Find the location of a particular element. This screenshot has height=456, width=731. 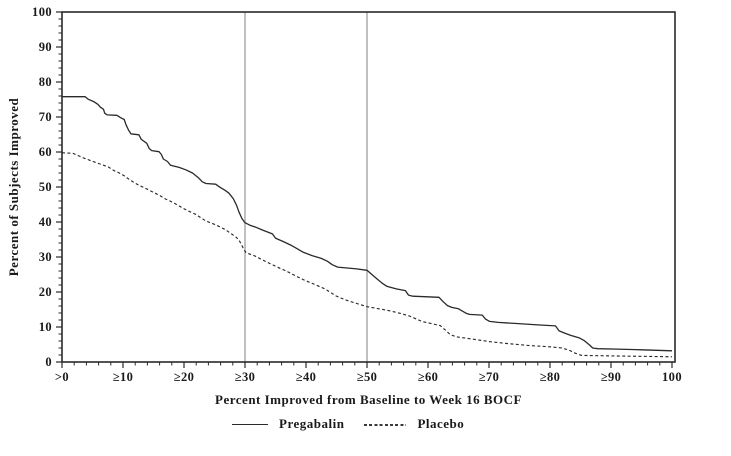

y-tick-label-100: 100 is located at coordinates (42, 12).